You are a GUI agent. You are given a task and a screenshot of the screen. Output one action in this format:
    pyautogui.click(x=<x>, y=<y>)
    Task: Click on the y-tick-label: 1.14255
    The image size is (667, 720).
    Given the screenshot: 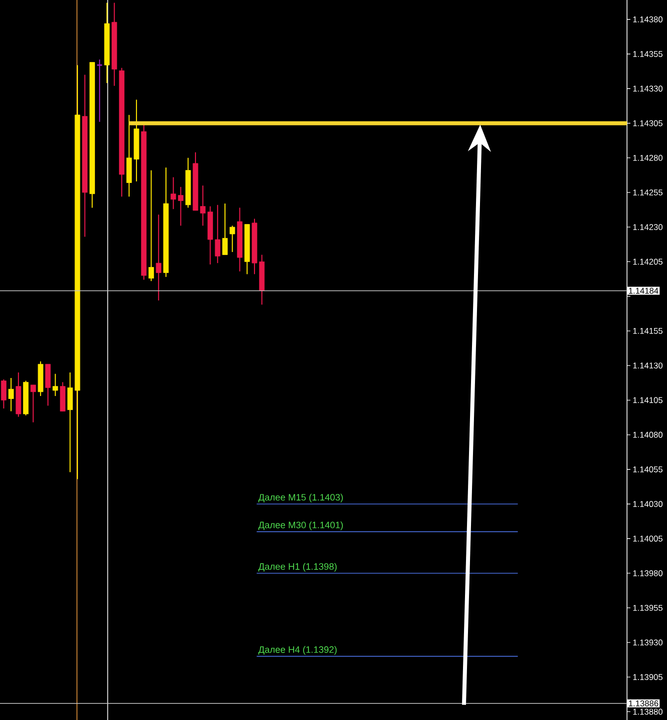 What is the action you would take?
    pyautogui.click(x=647, y=192)
    